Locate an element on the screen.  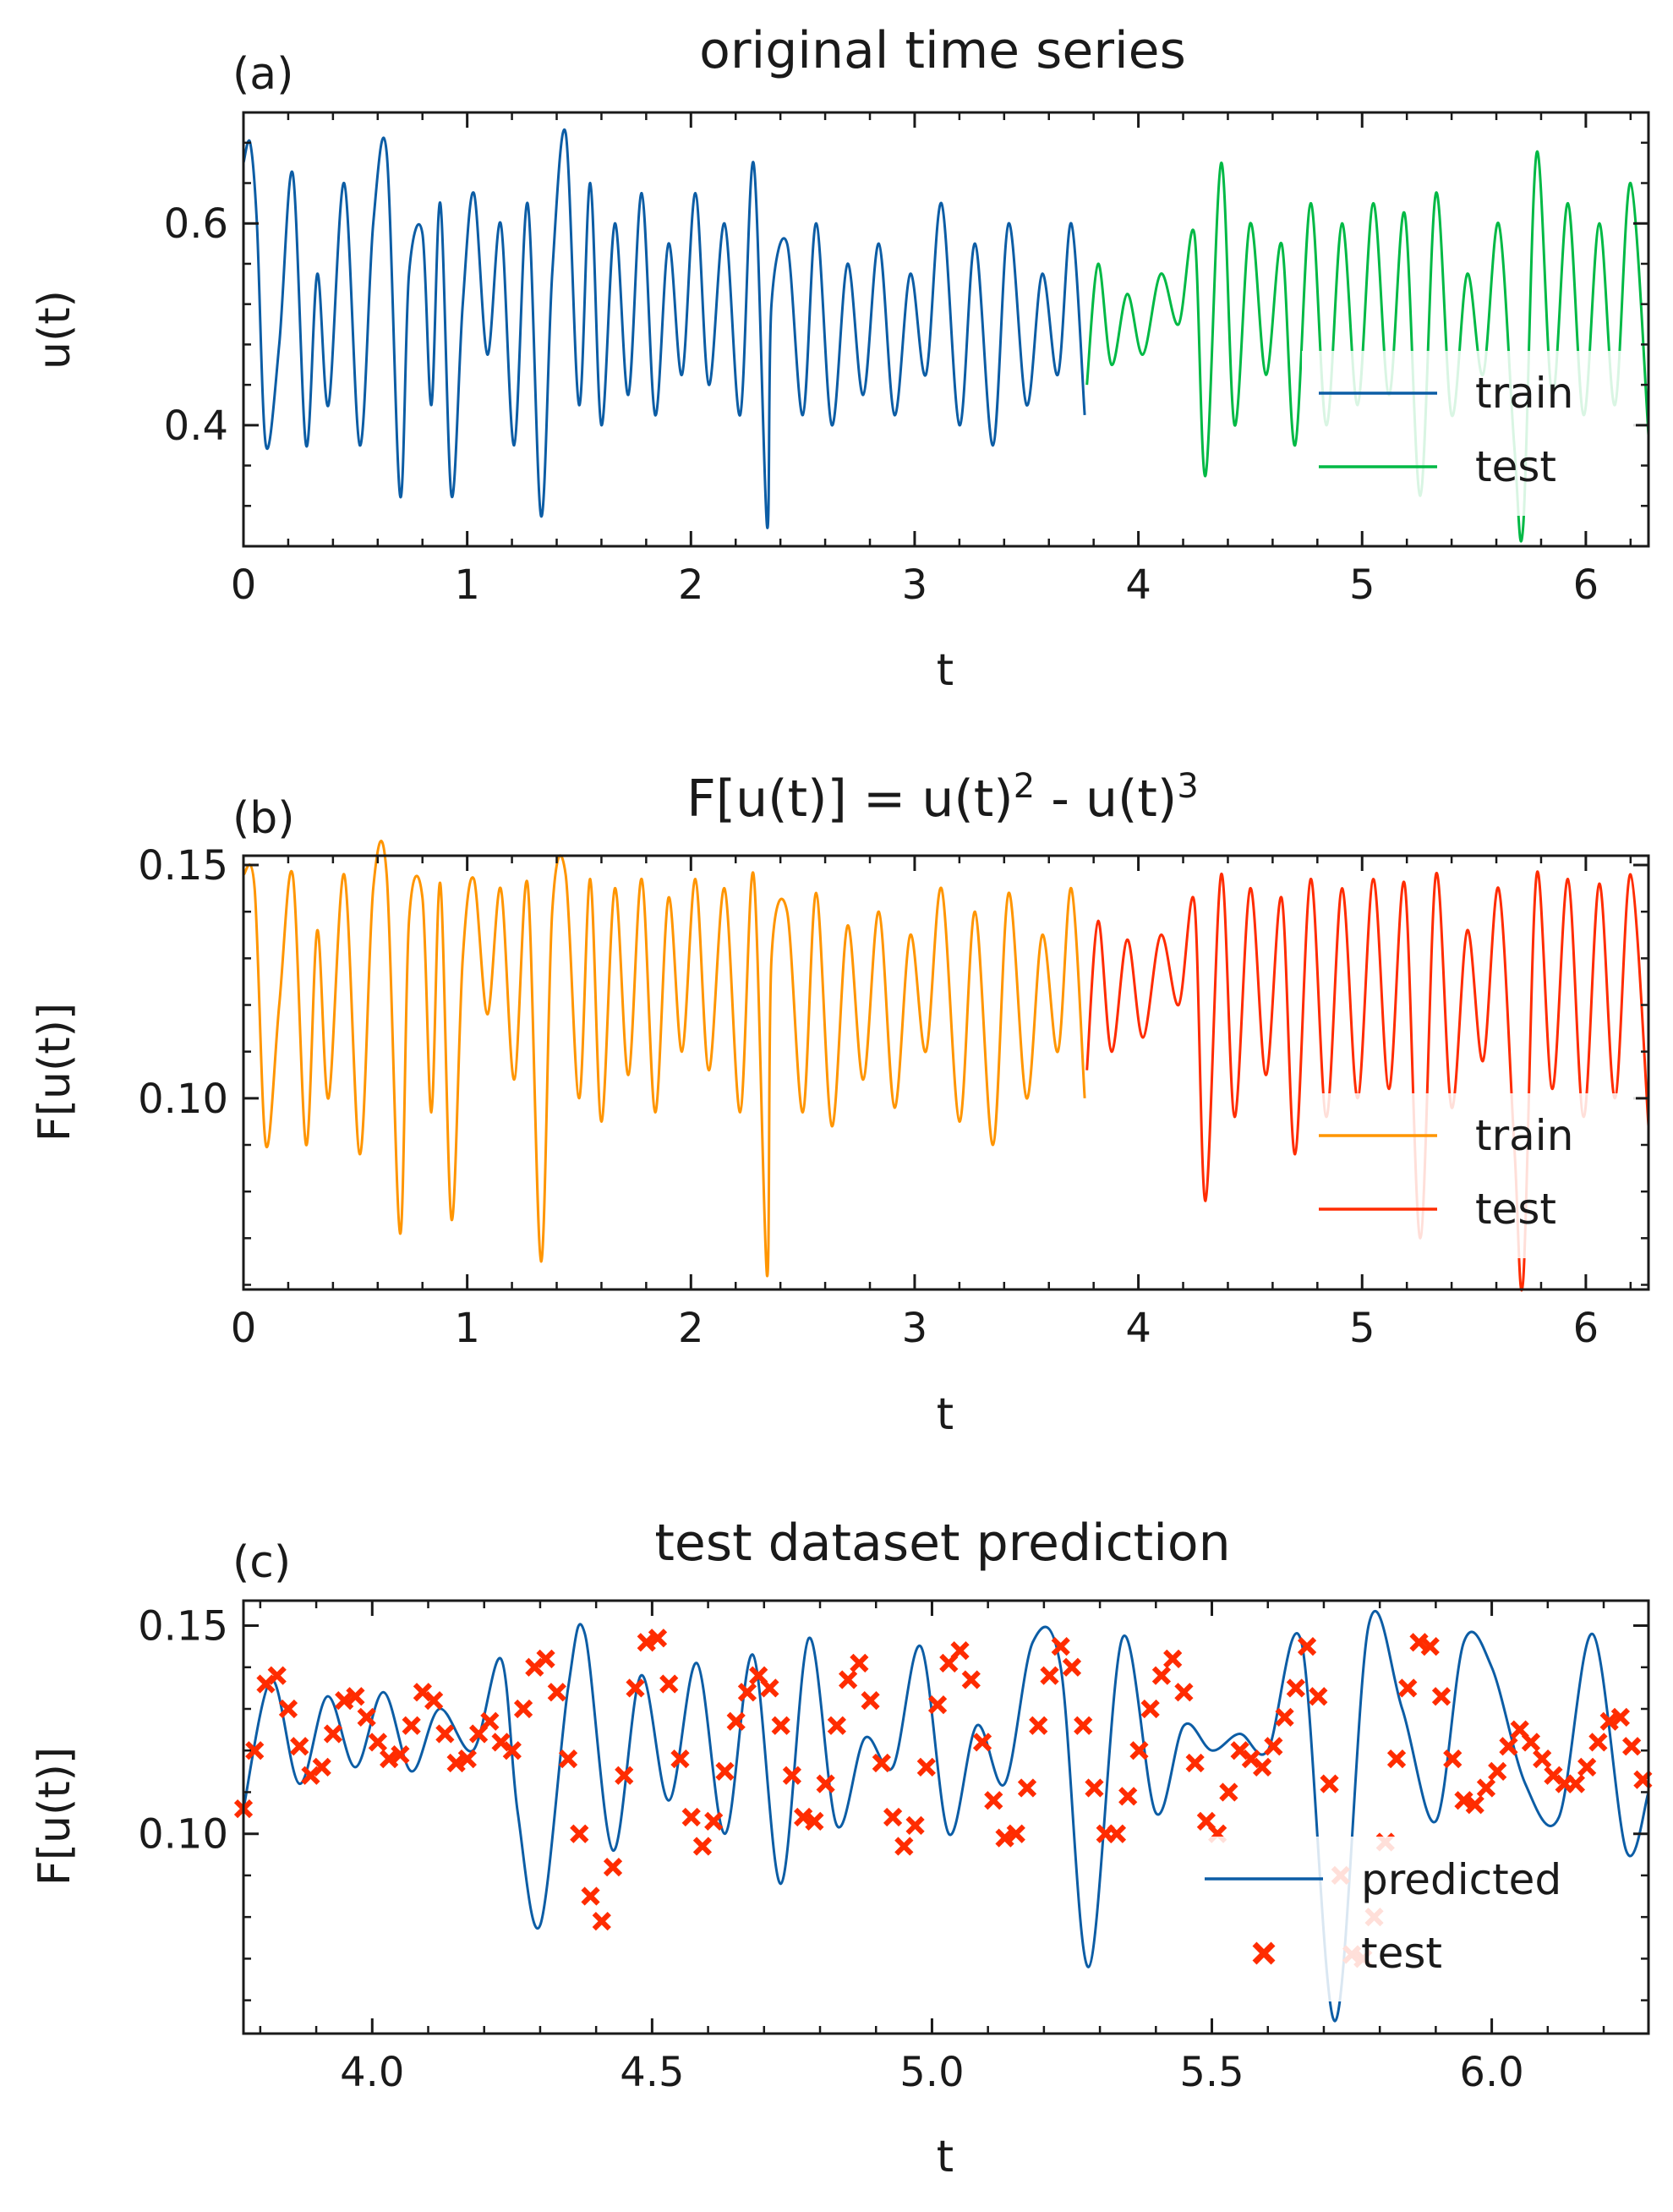
legend-predicted-label: predicted is located at coordinates (1461, 1879).